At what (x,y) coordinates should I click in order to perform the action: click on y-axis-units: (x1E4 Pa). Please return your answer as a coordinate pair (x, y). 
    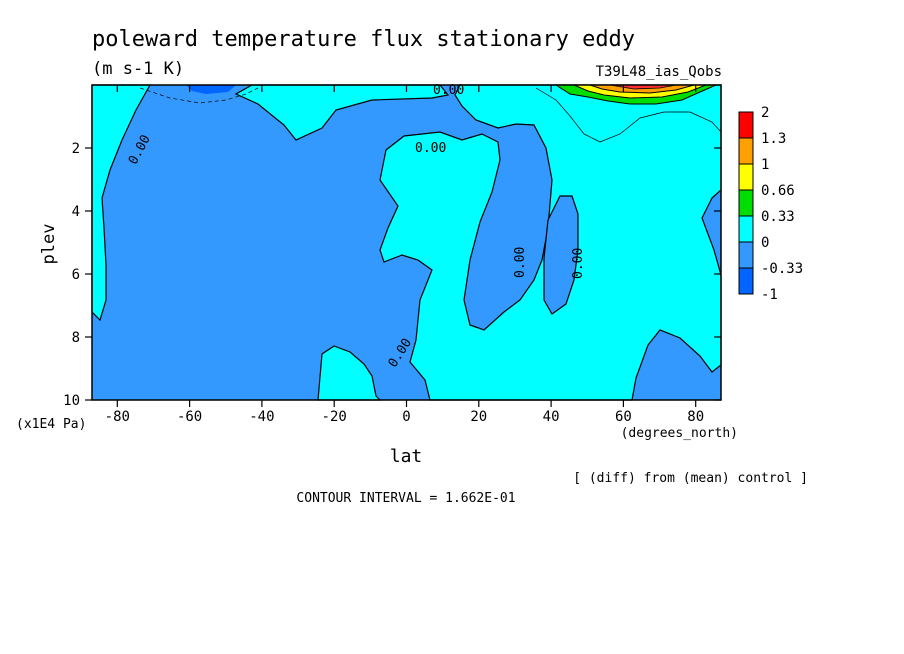
    Looking at the image, I should click on (51, 424).